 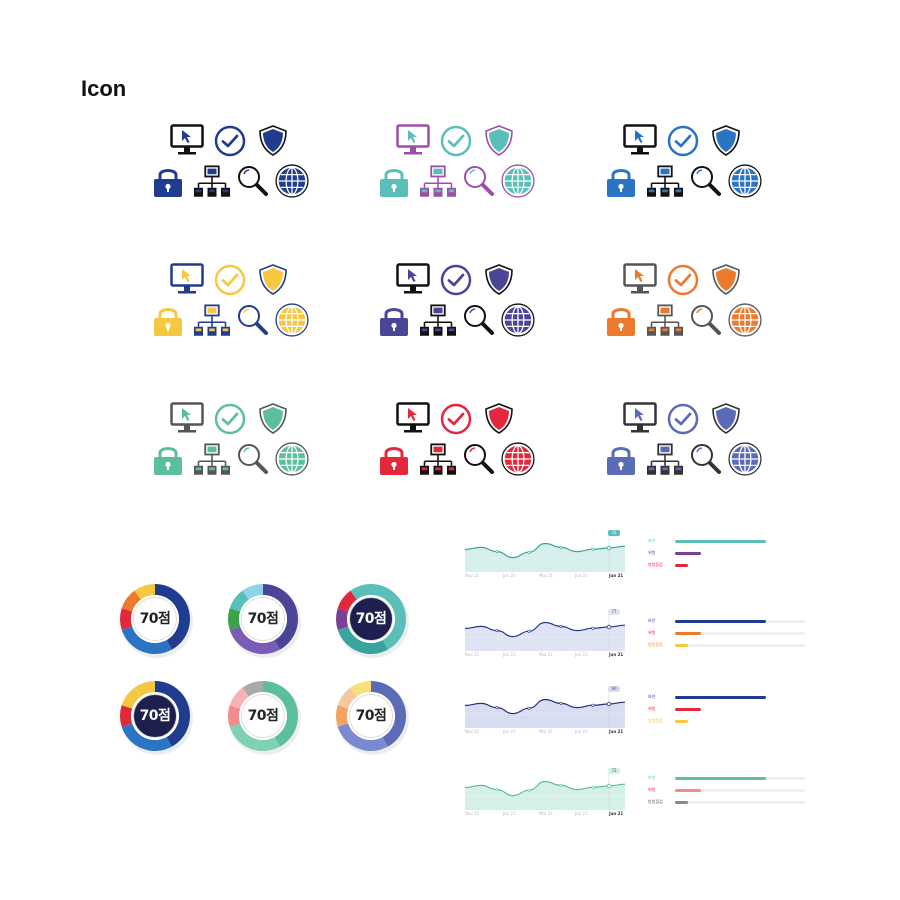 What do you see at coordinates (545, 793) in the screenshot?
I see `mini-line-chart: 72 Nov 21 Jan 21 Mar 21 Jun 21 Jun 21` at bounding box center [545, 793].